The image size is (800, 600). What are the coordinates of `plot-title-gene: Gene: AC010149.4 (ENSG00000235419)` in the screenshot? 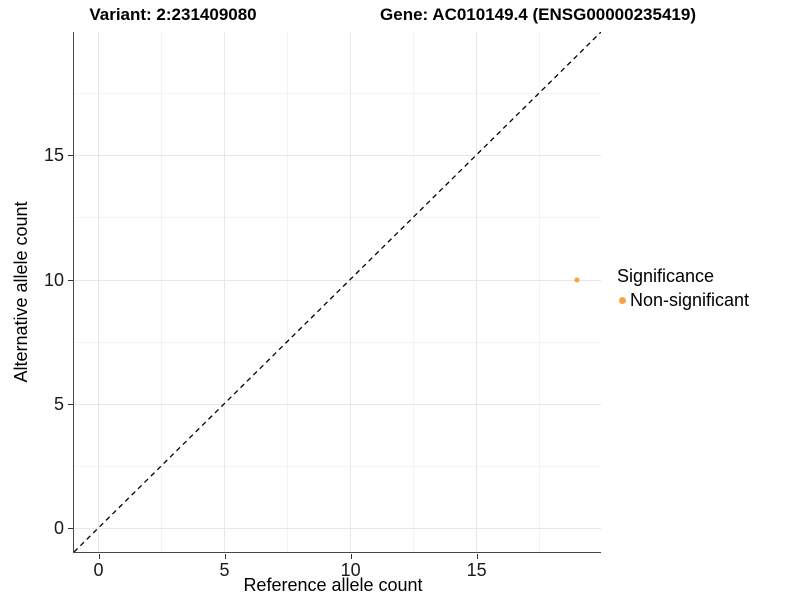 It's located at (538, 14).